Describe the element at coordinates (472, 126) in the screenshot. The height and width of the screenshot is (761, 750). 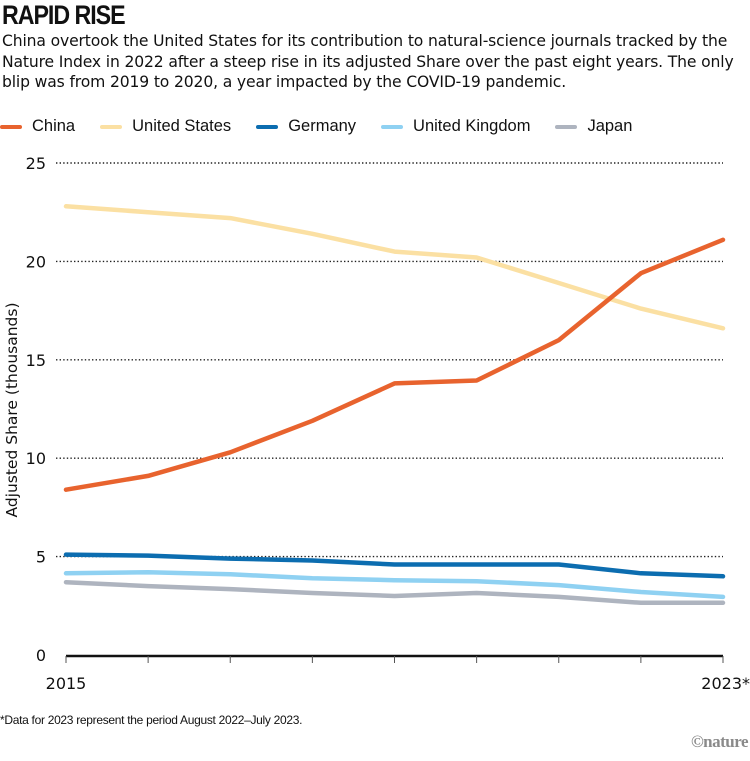
I see `legend-label: United Kingdom` at that location.